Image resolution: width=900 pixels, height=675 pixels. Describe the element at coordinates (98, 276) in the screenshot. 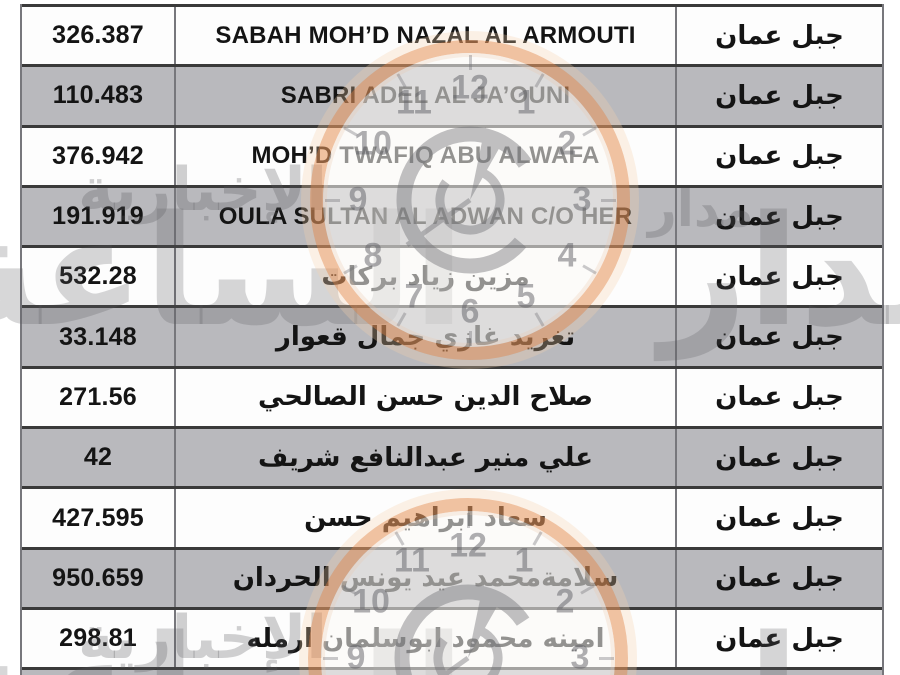

I see `amount-cell: 532.28` at that location.